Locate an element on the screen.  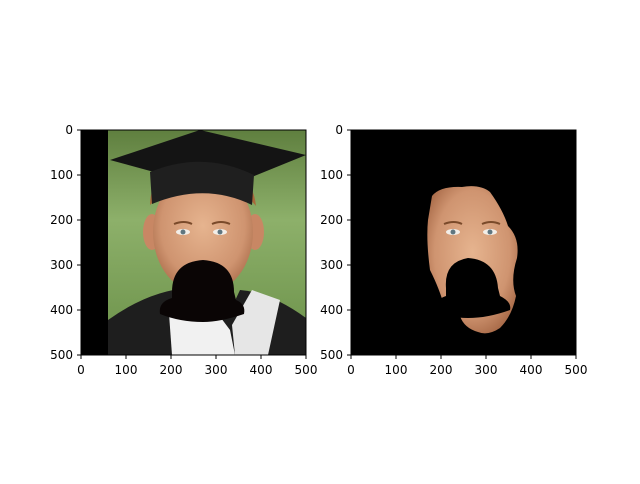
masked-right-brow is located at coordinates (491, 223).